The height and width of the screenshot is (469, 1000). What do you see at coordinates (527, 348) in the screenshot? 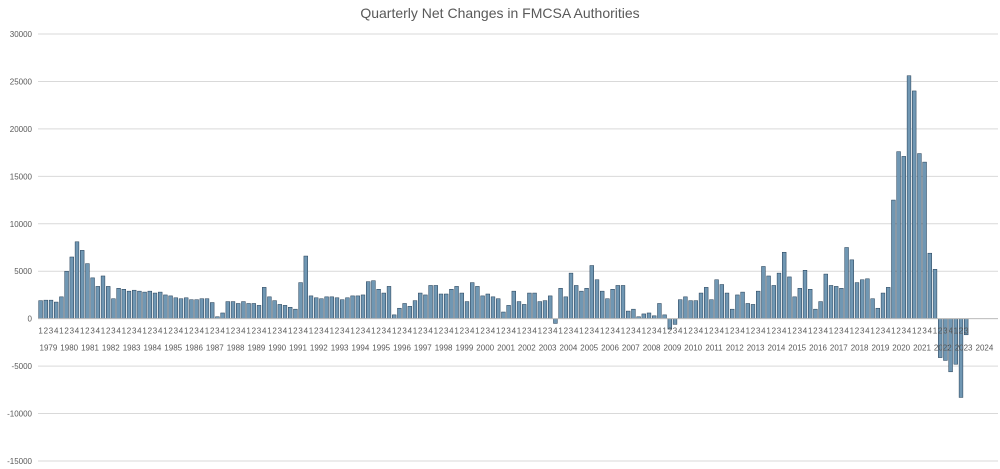
I see `x-year-tick-label: 2002` at bounding box center [527, 348].